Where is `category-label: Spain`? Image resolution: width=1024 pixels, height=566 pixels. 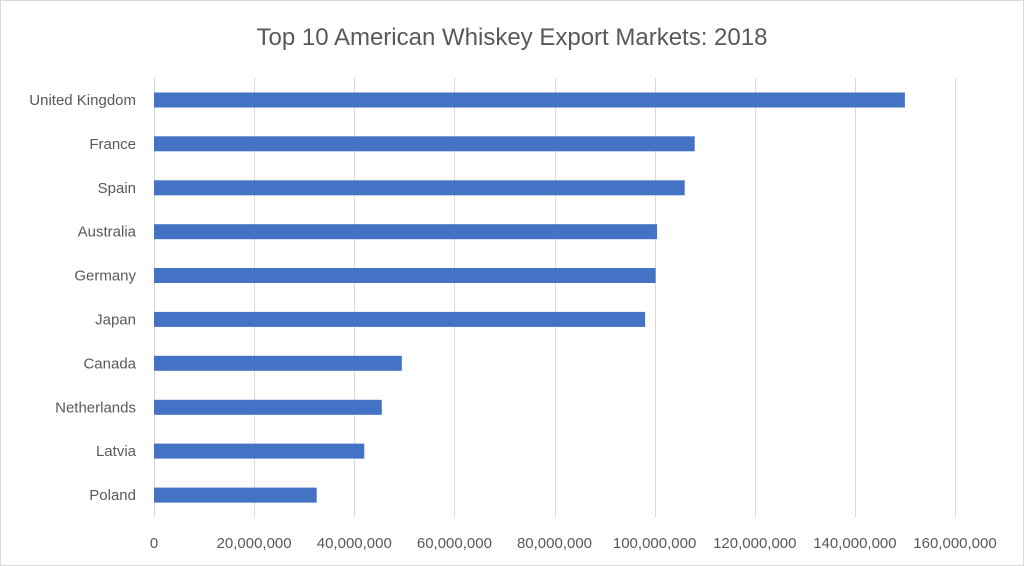 category-label: Spain is located at coordinates (117, 188).